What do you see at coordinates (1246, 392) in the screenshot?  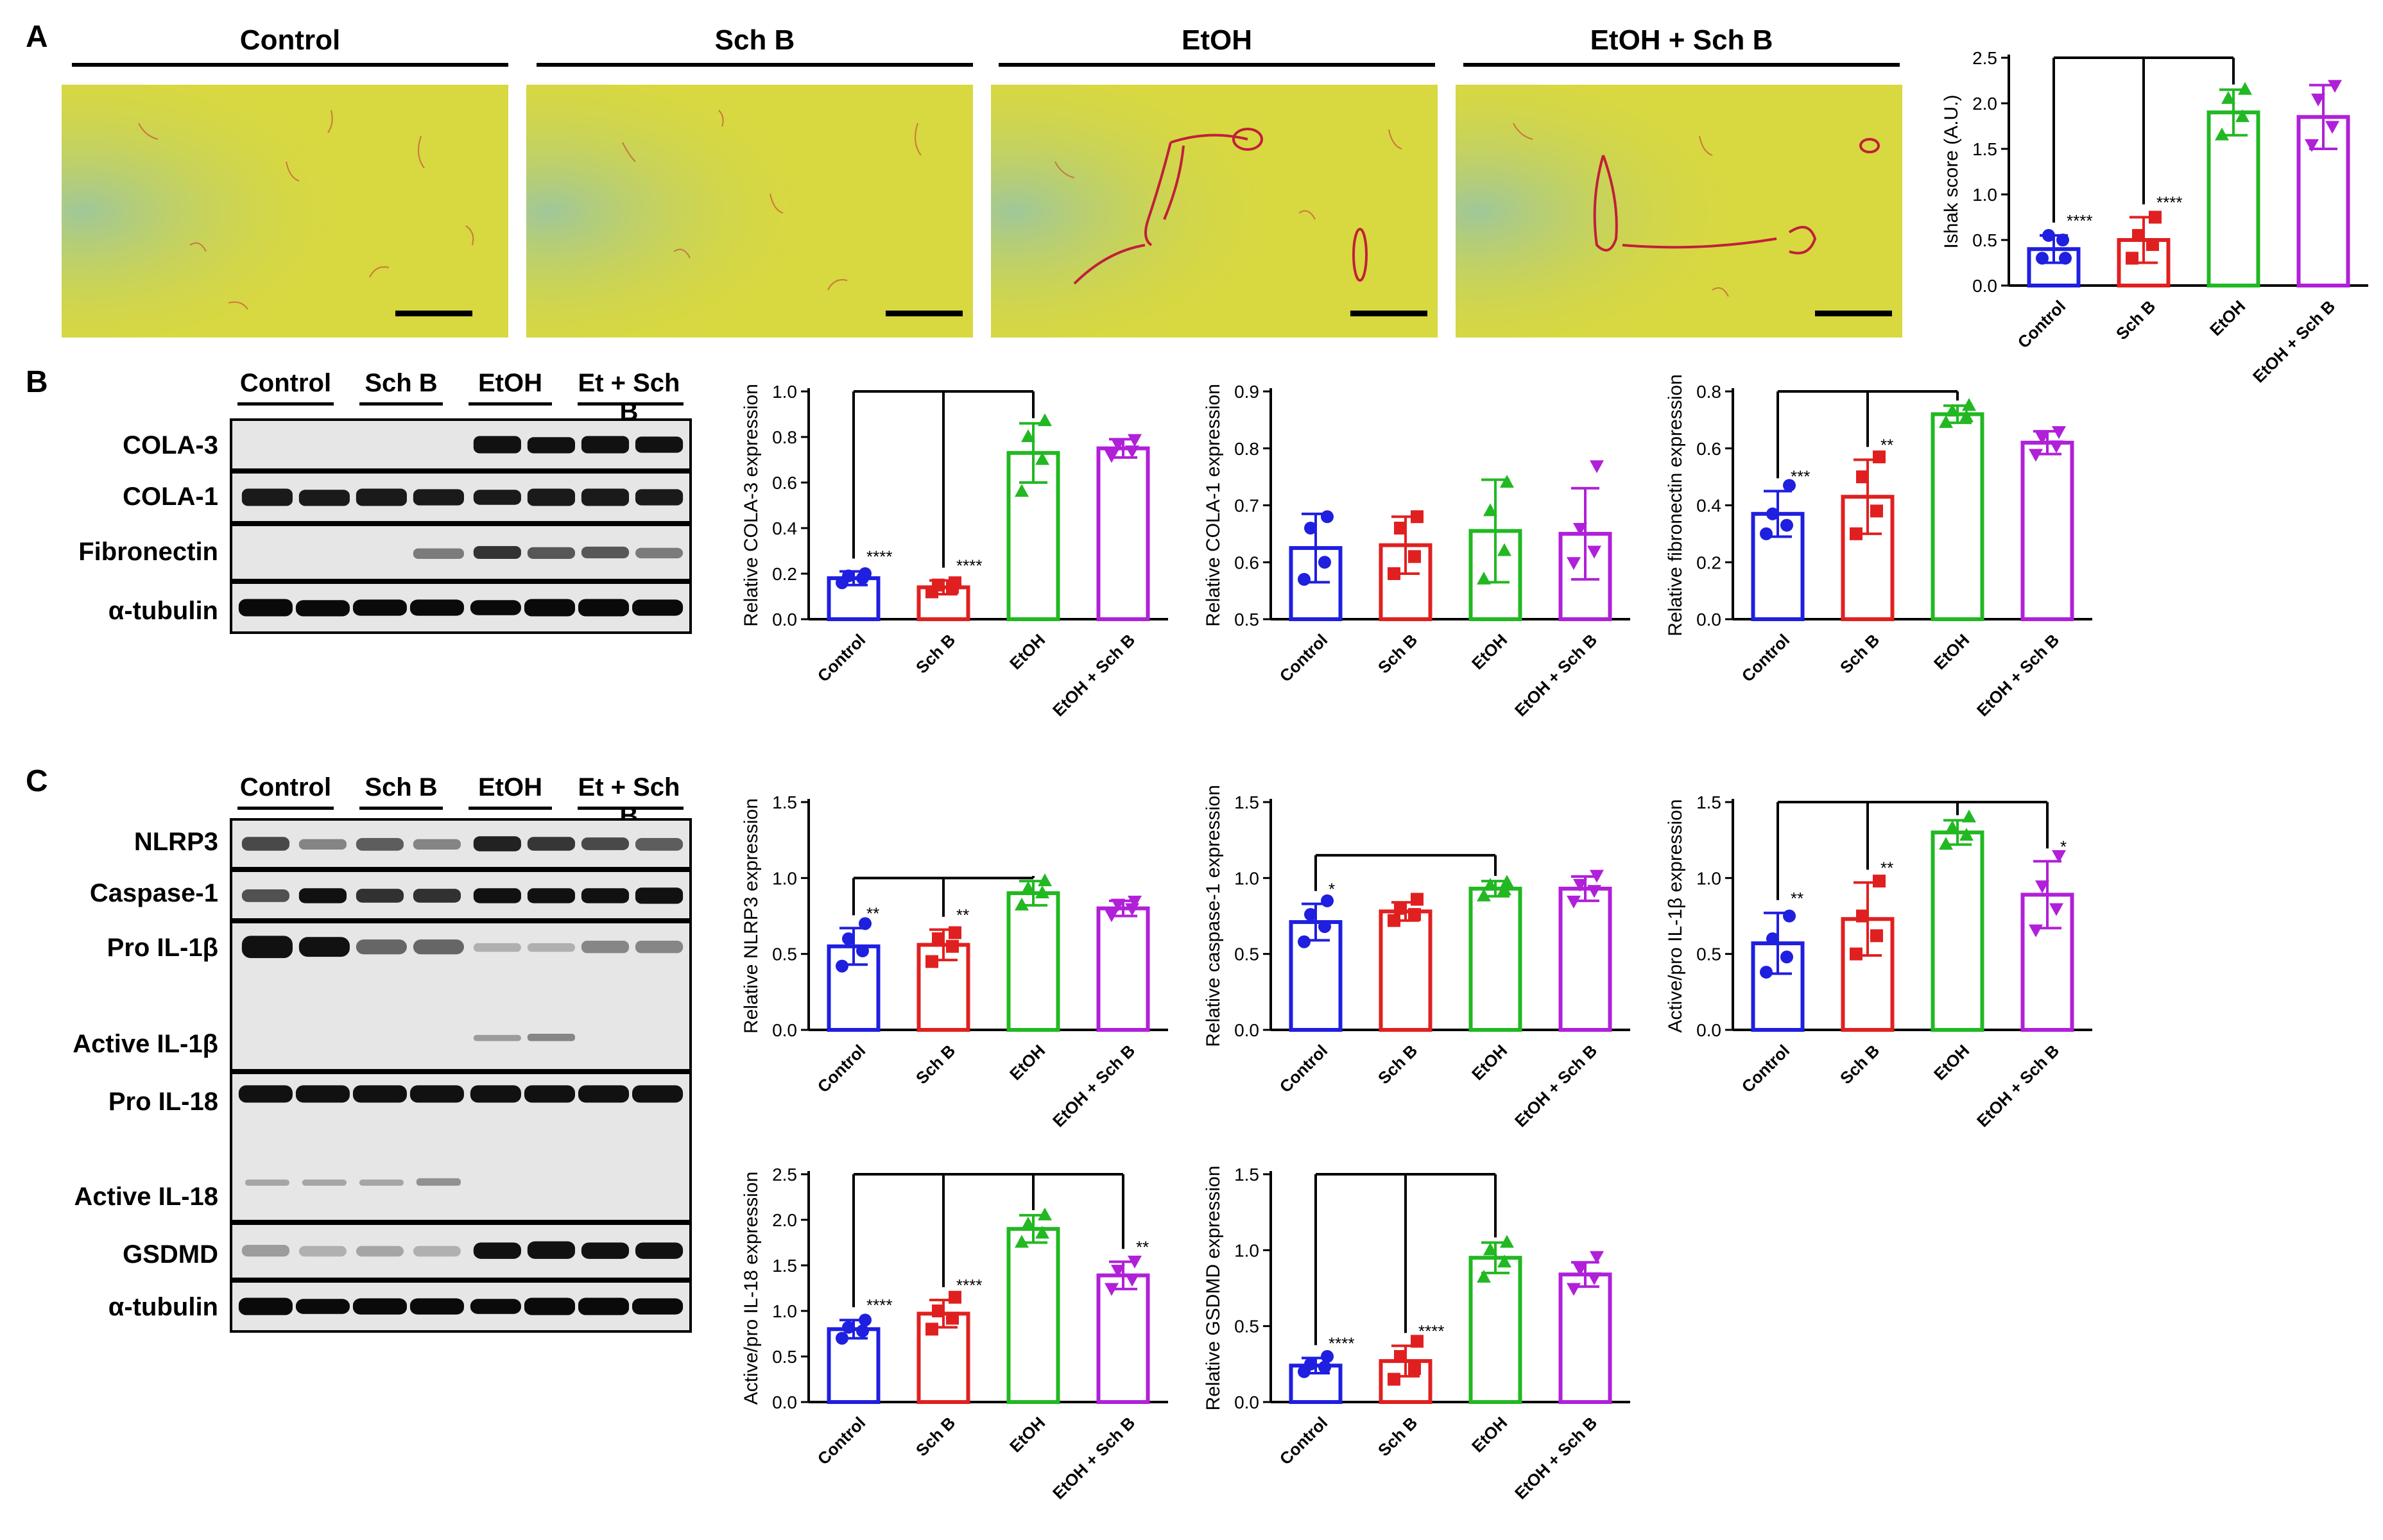 I see `y-tick-label: 0.9` at bounding box center [1246, 392].